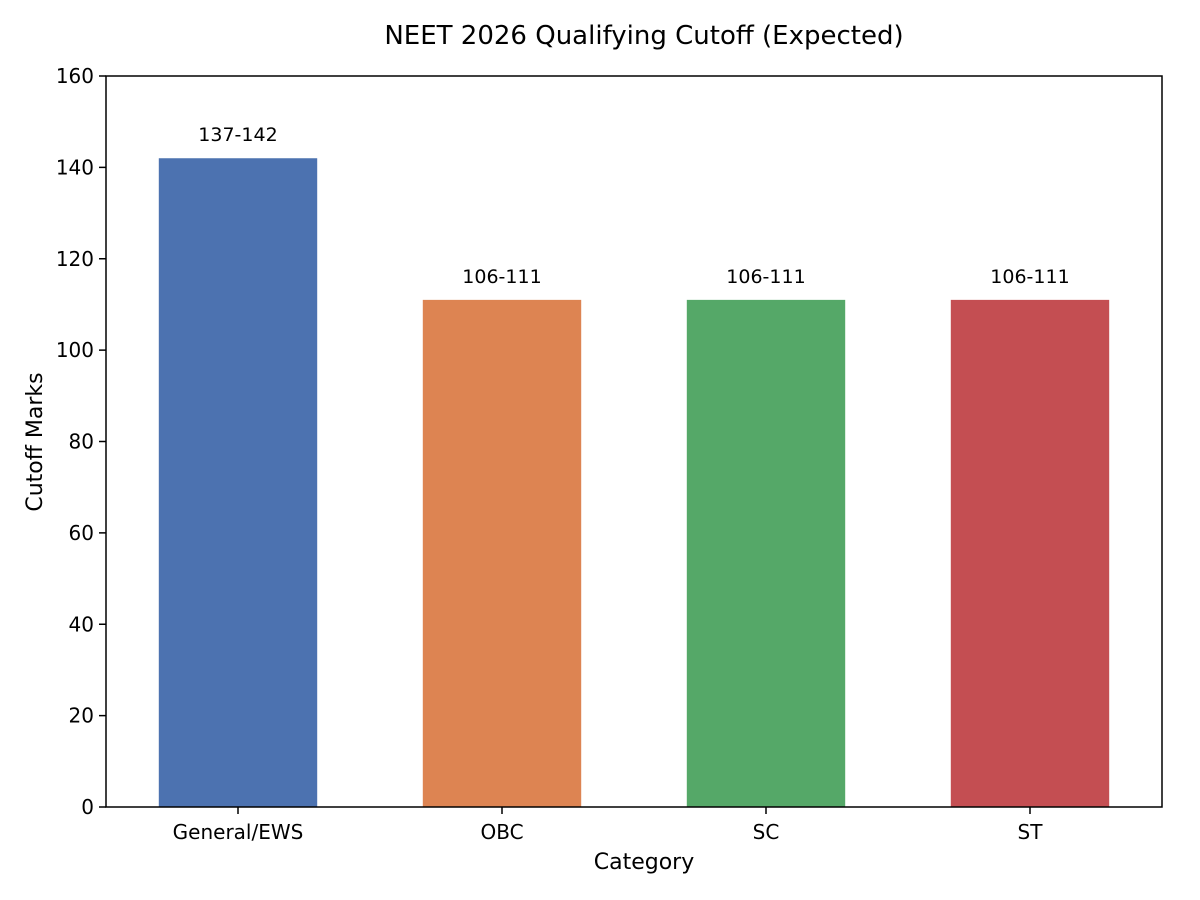 This screenshot has width=1200, height=900. Describe the element at coordinates (87, 807) in the screenshot. I see `y-tick-label: 0` at that location.